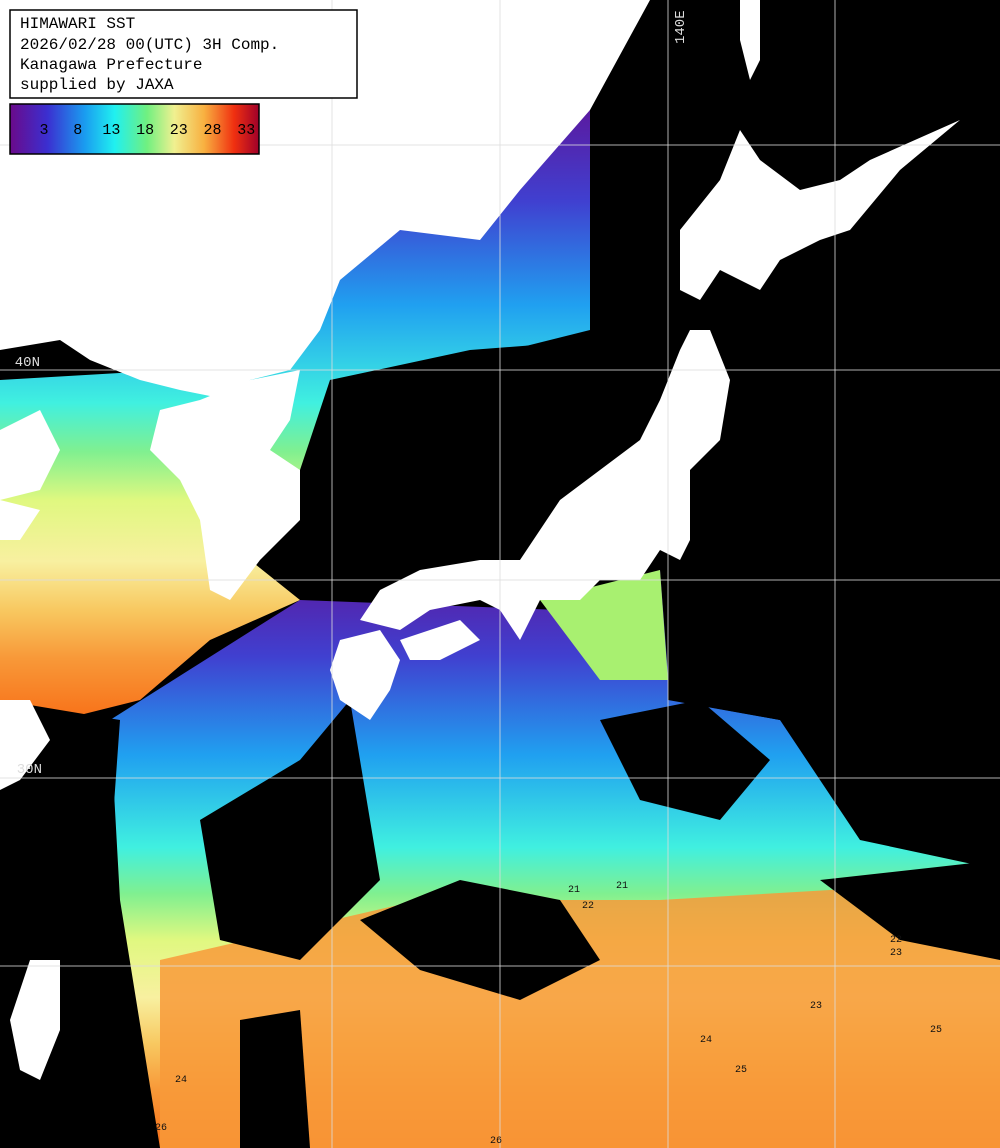  Describe the element at coordinates (29, 770) in the screenshot. I see `lat-label: 30N` at that location.